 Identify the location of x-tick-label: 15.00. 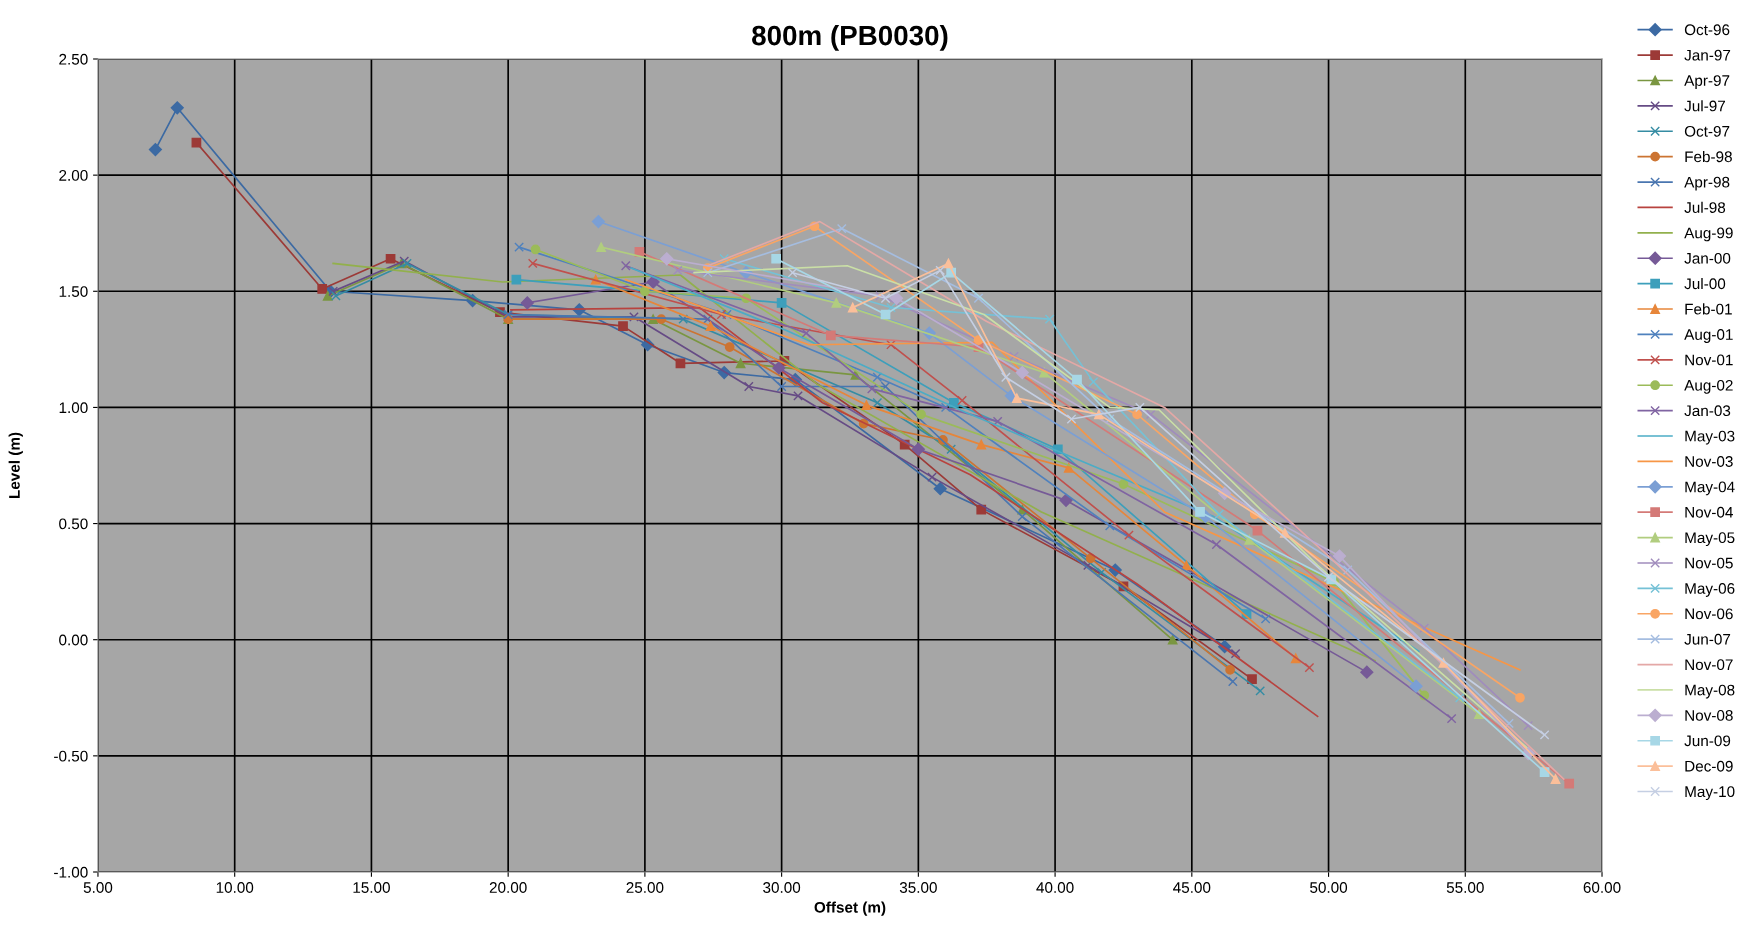
(371, 887).